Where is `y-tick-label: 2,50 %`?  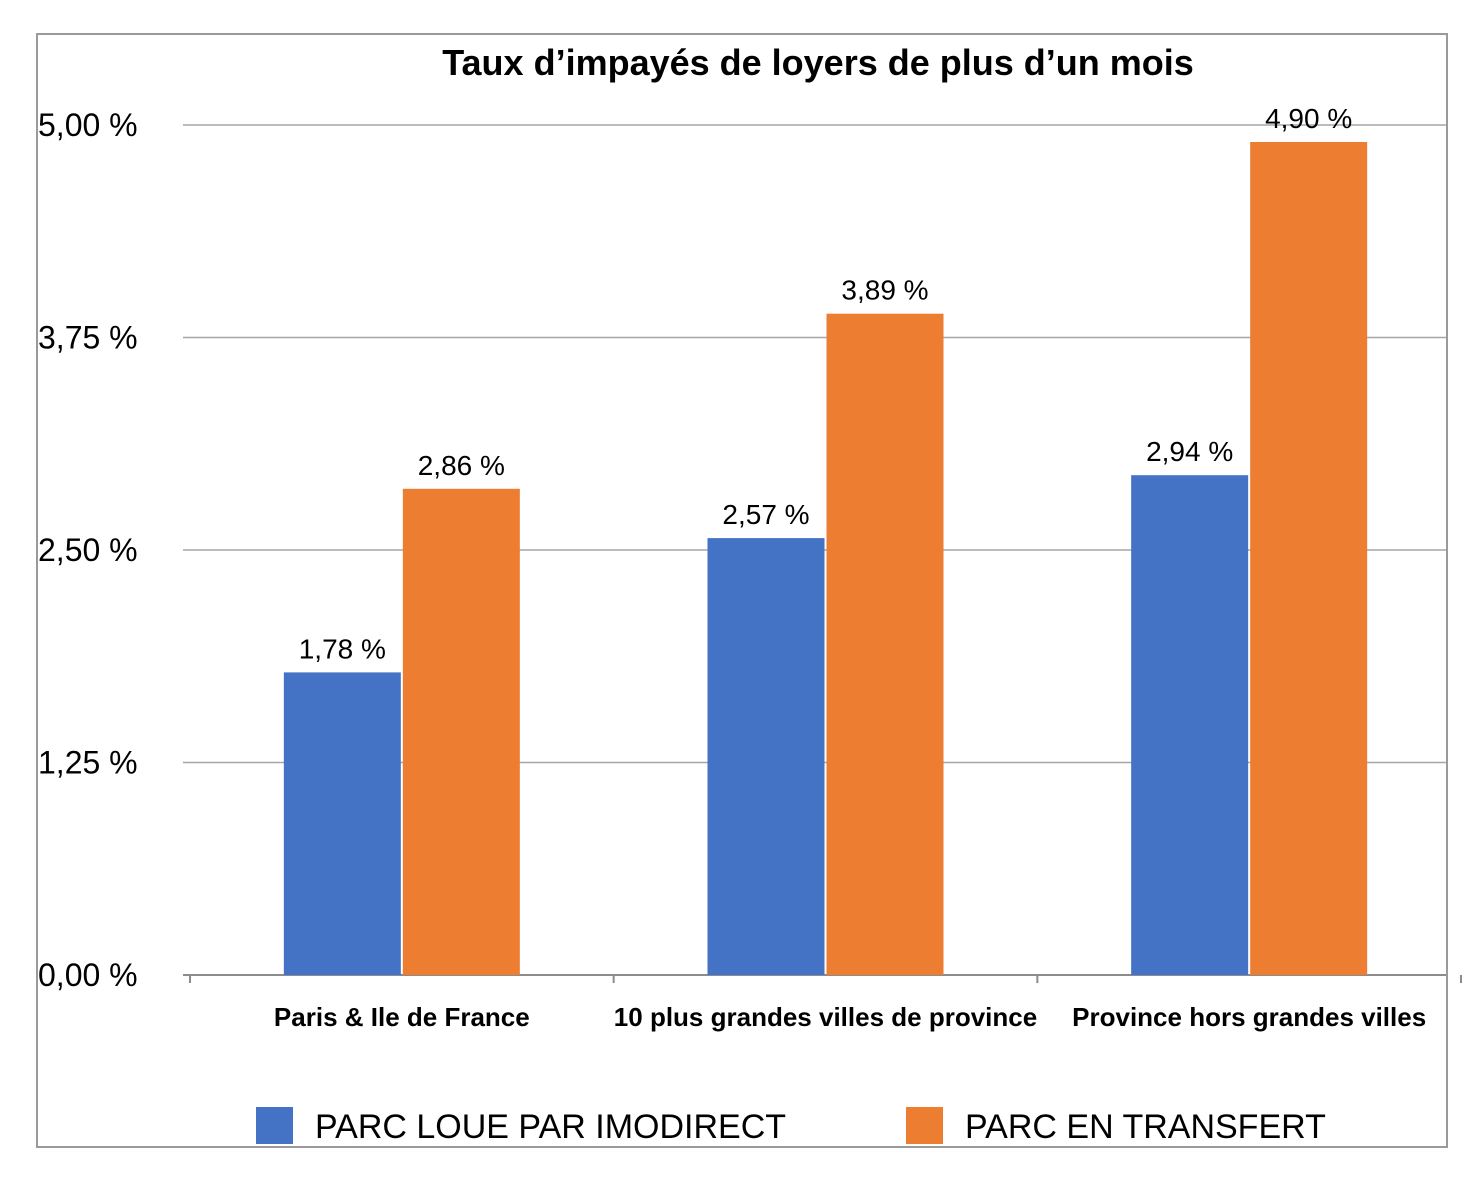 y-tick-label: 2,50 % is located at coordinates (88, 550).